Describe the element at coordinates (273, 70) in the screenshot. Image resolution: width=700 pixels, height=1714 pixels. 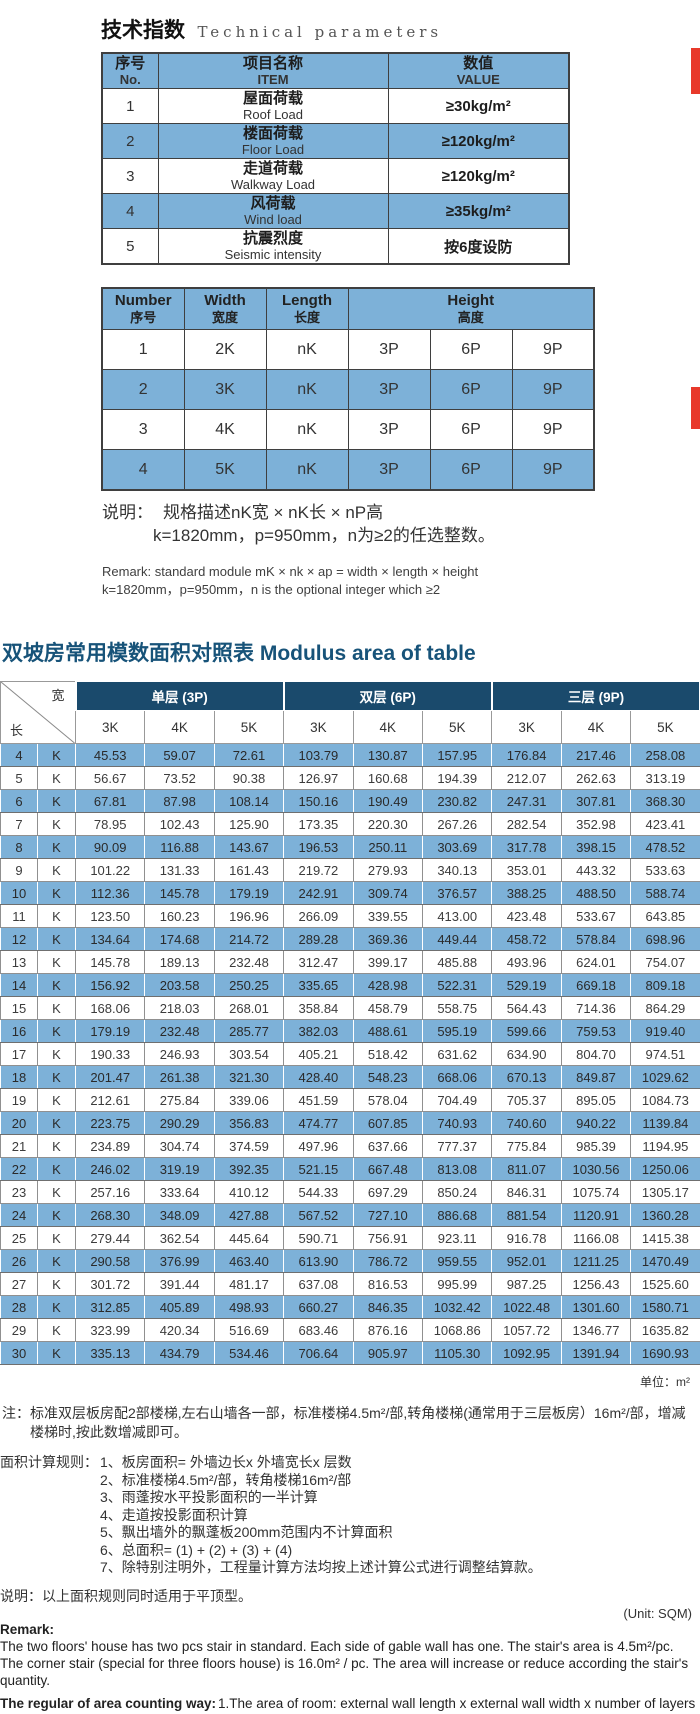
I see `tech-header-item: 项目名称 ITEM` at that location.